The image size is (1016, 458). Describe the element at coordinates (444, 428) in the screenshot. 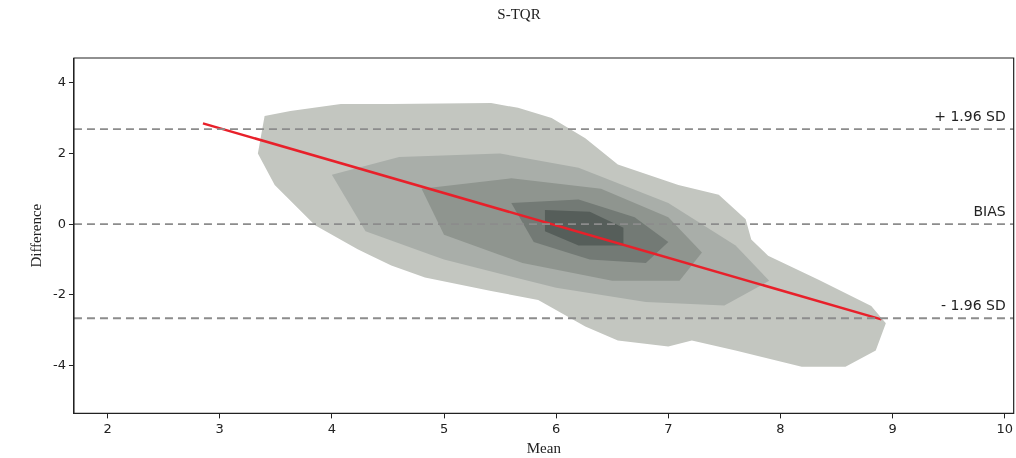

I see `x-tick-label: 5` at that location.